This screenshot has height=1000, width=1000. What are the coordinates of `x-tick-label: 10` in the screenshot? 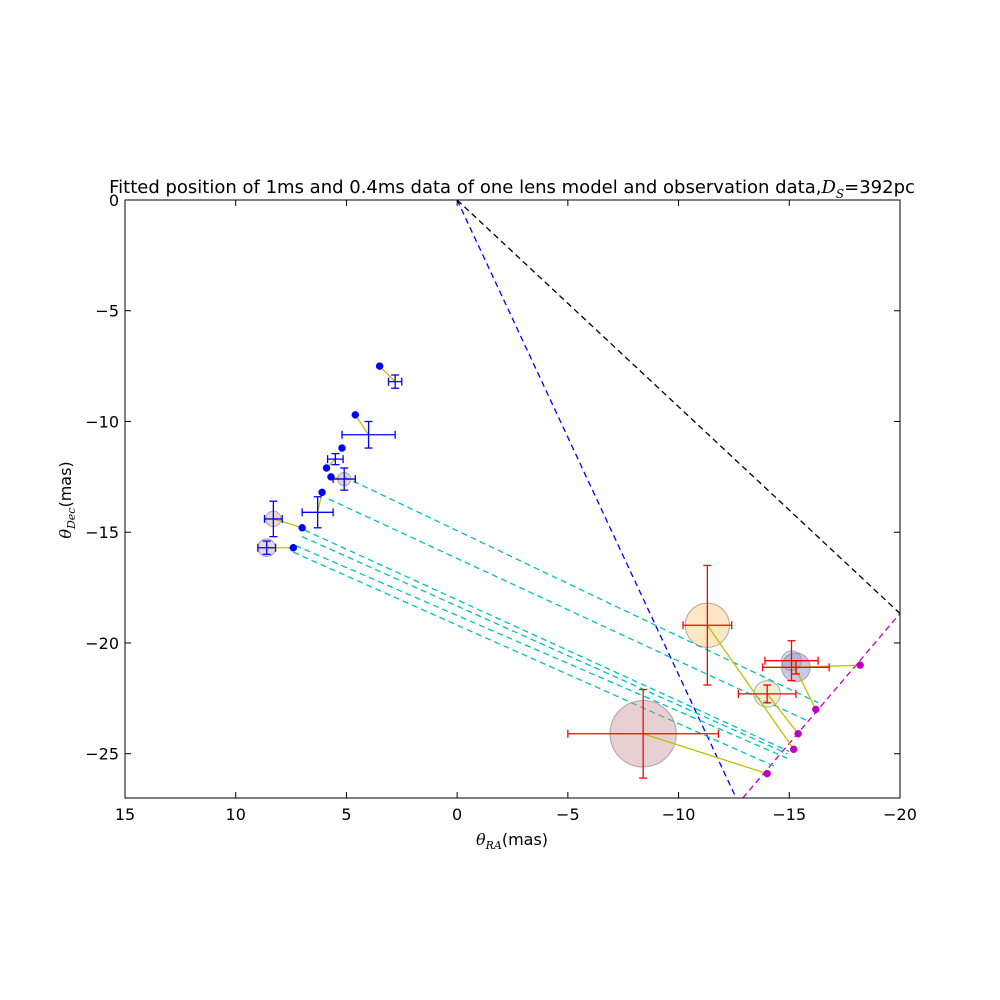 It's located at (236, 814).